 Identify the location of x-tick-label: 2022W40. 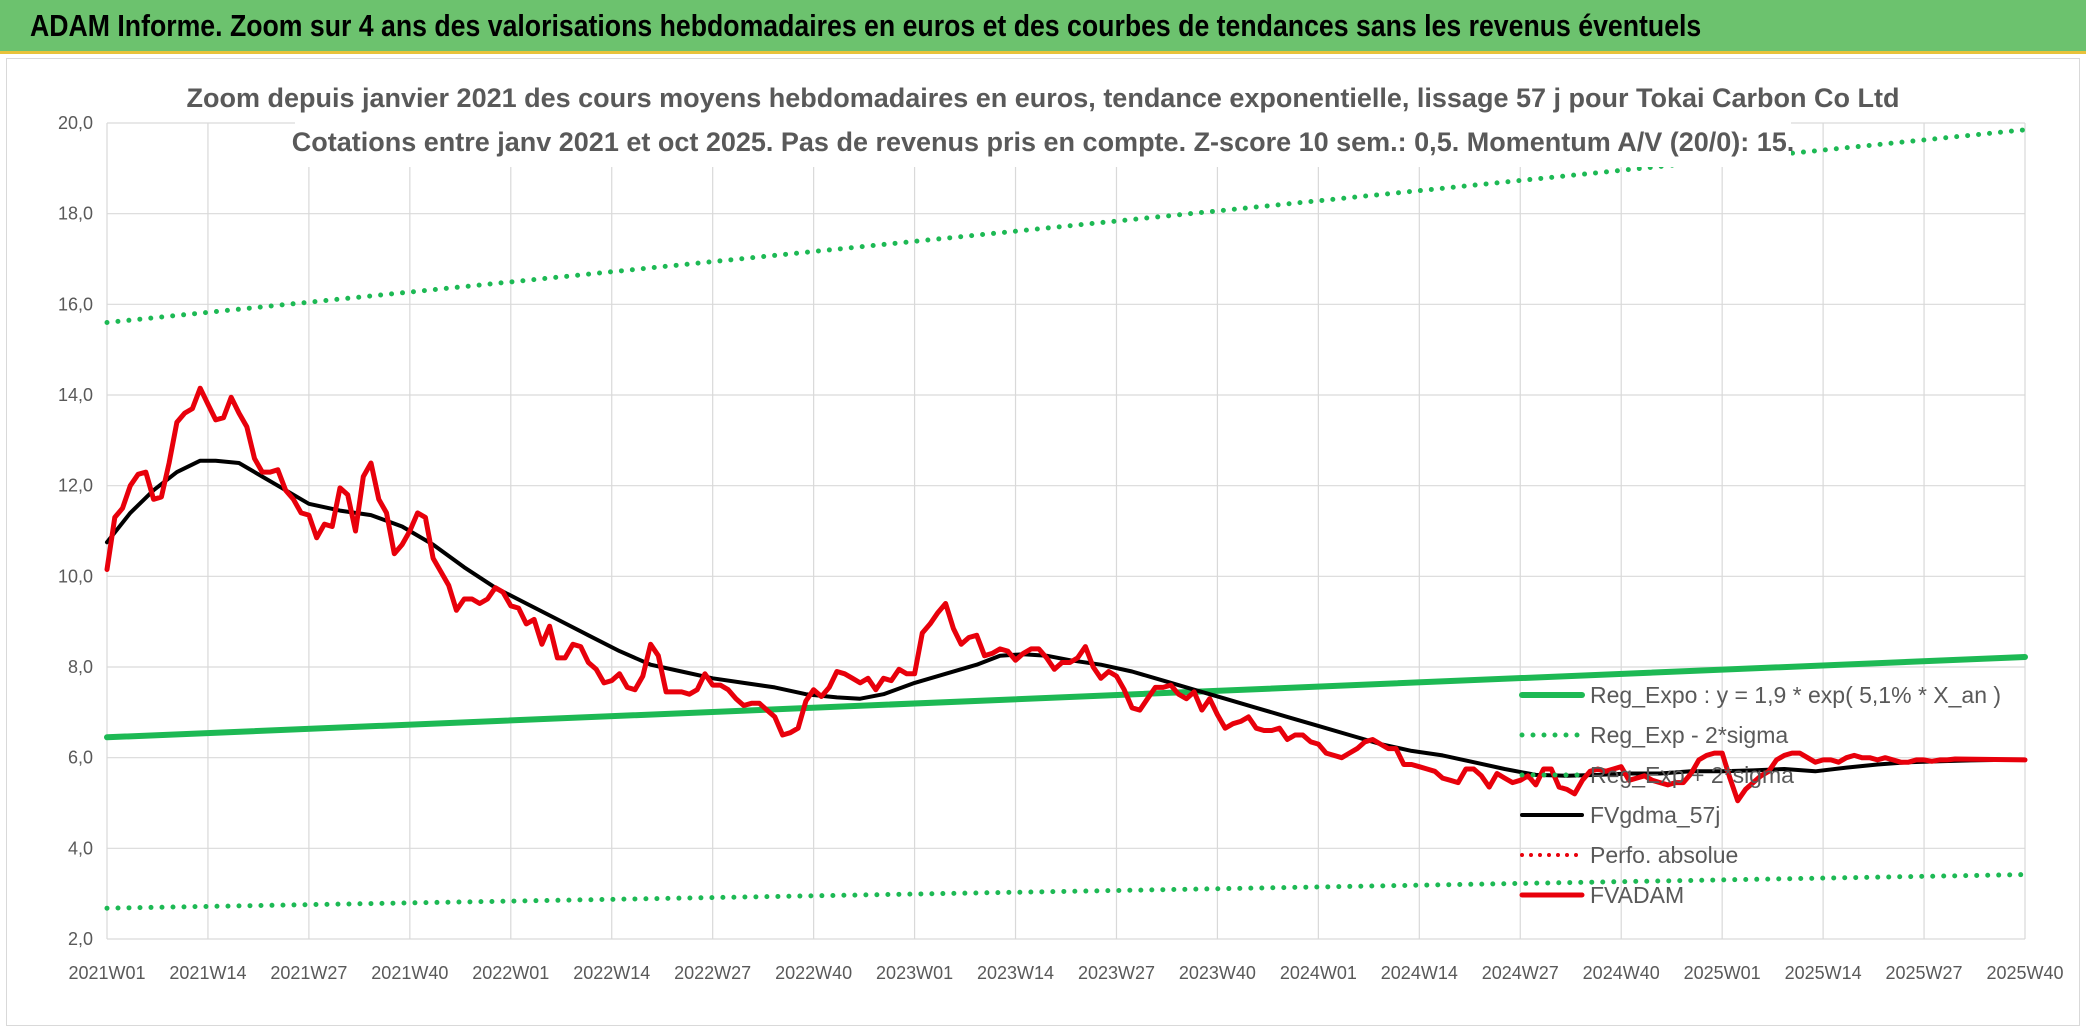
(813, 973).